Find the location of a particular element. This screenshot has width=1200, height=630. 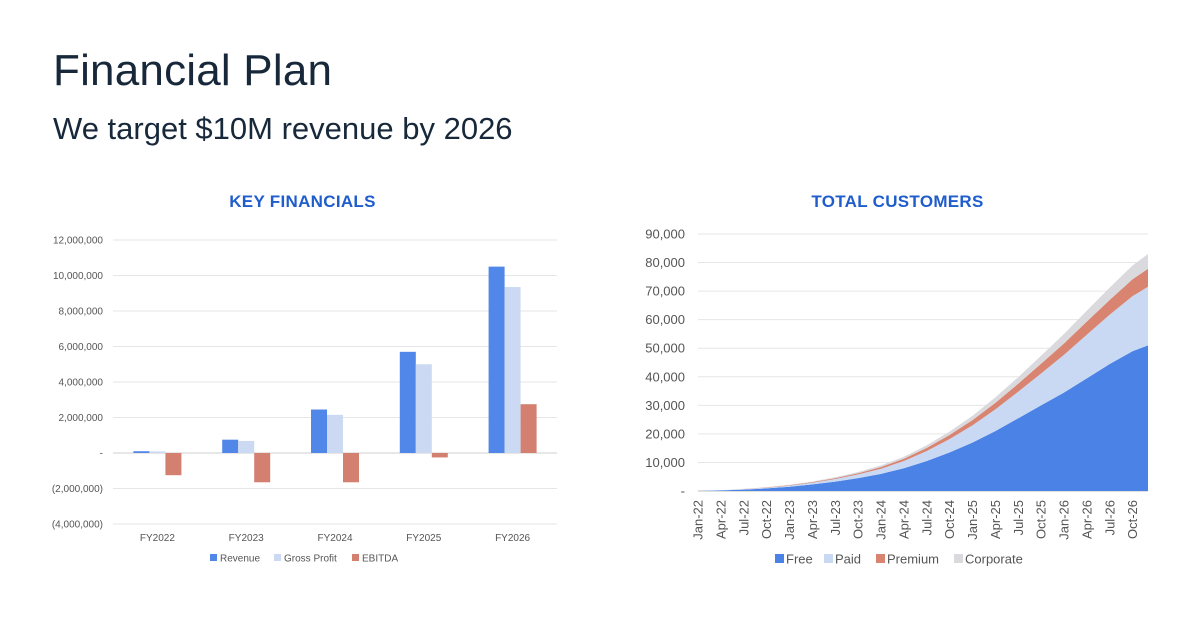

x-tick-label: FY2025 is located at coordinates (423, 538).